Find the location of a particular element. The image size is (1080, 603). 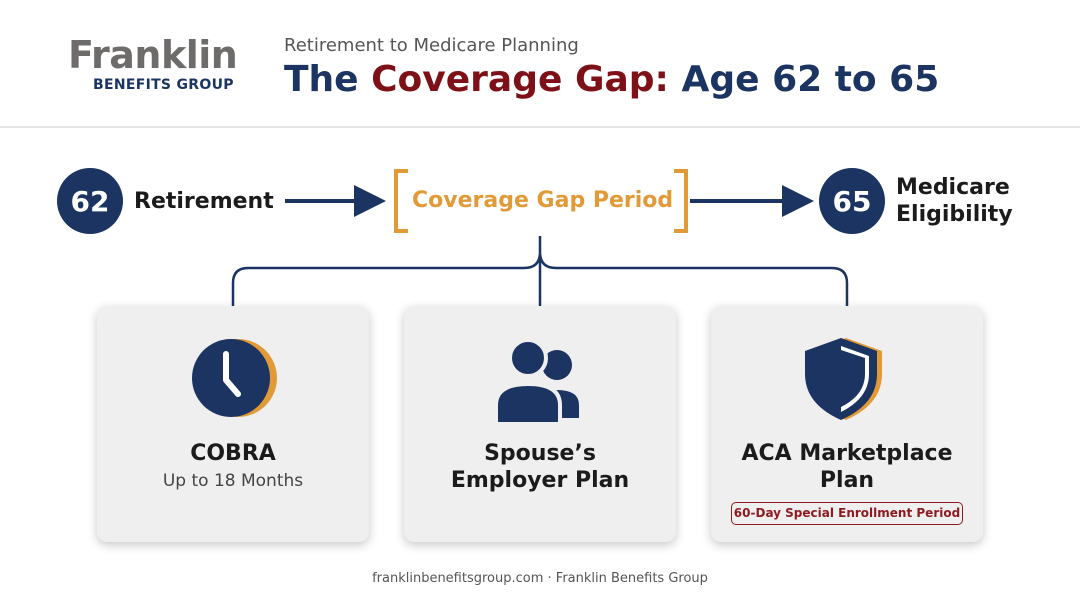

page-title: The Coverage Gap: Age 62 to 65 is located at coordinates (611, 80).